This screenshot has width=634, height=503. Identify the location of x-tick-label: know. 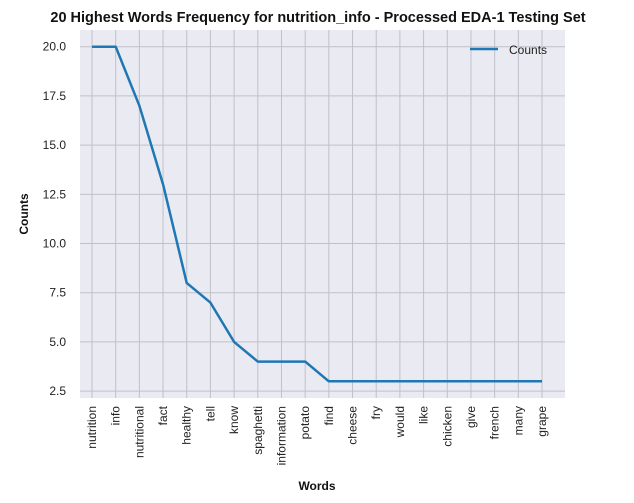
(234, 420).